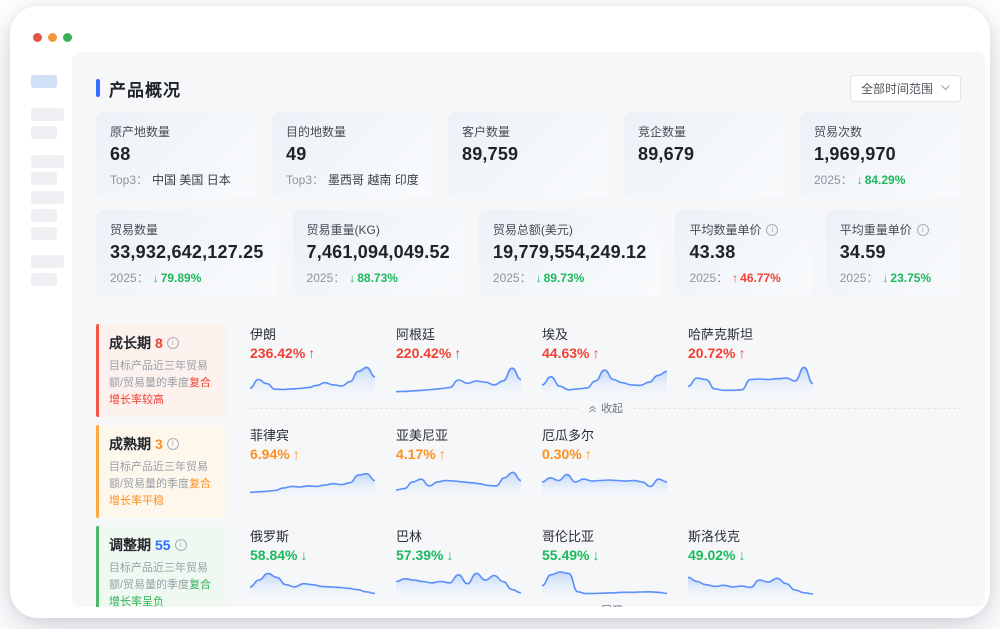  What do you see at coordinates (315, 555) in the screenshot?
I see `country-growth-rate: 58.84% ↓` at bounding box center [315, 555].